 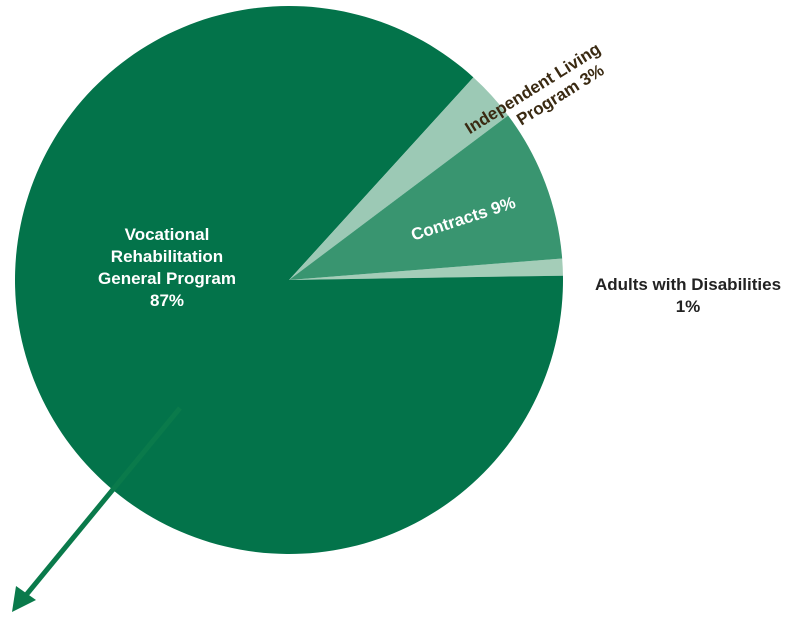 What do you see at coordinates (688, 295) in the screenshot?
I see `label-adults: Adults with Disabilities 1%` at bounding box center [688, 295].